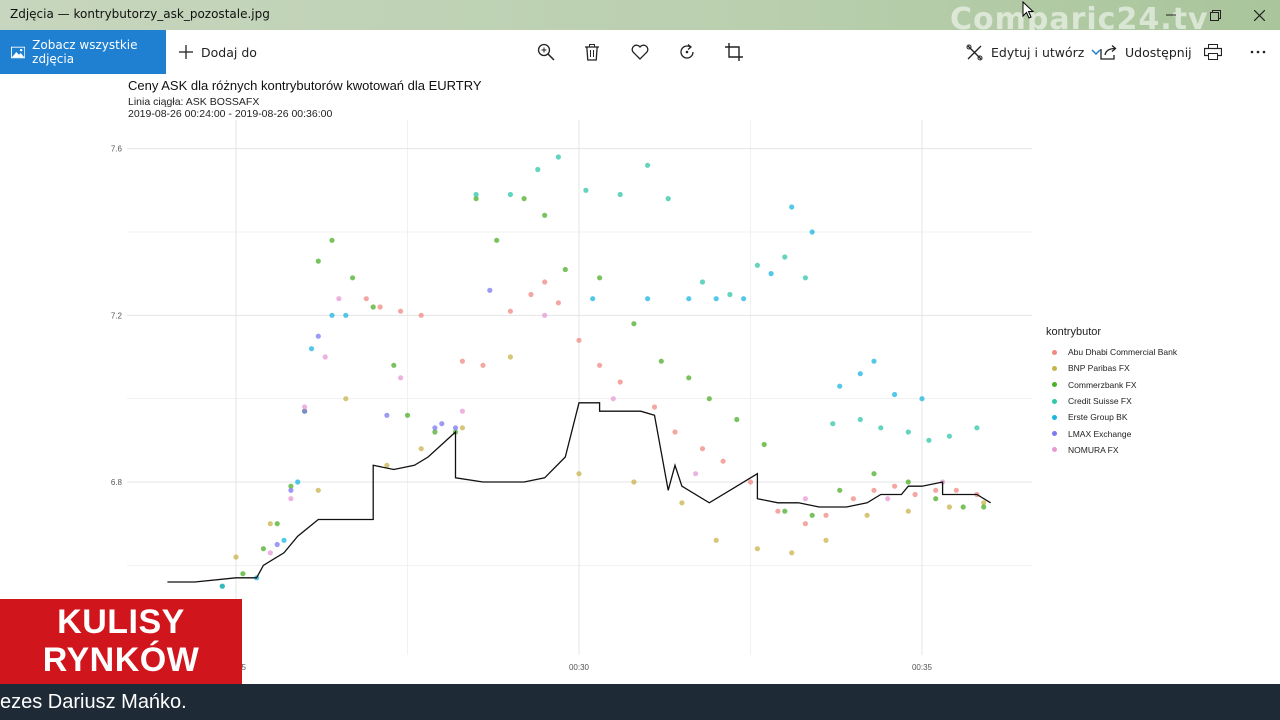 The height and width of the screenshot is (720, 1280). I want to click on legend-label: NOMURA FX, so click(1093, 449).